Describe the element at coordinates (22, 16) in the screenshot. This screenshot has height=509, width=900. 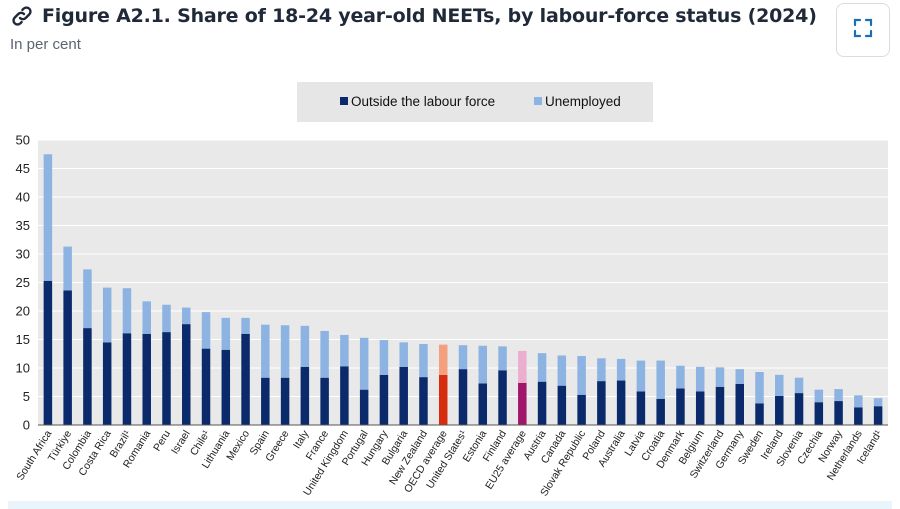
I see `link-icon` at that location.